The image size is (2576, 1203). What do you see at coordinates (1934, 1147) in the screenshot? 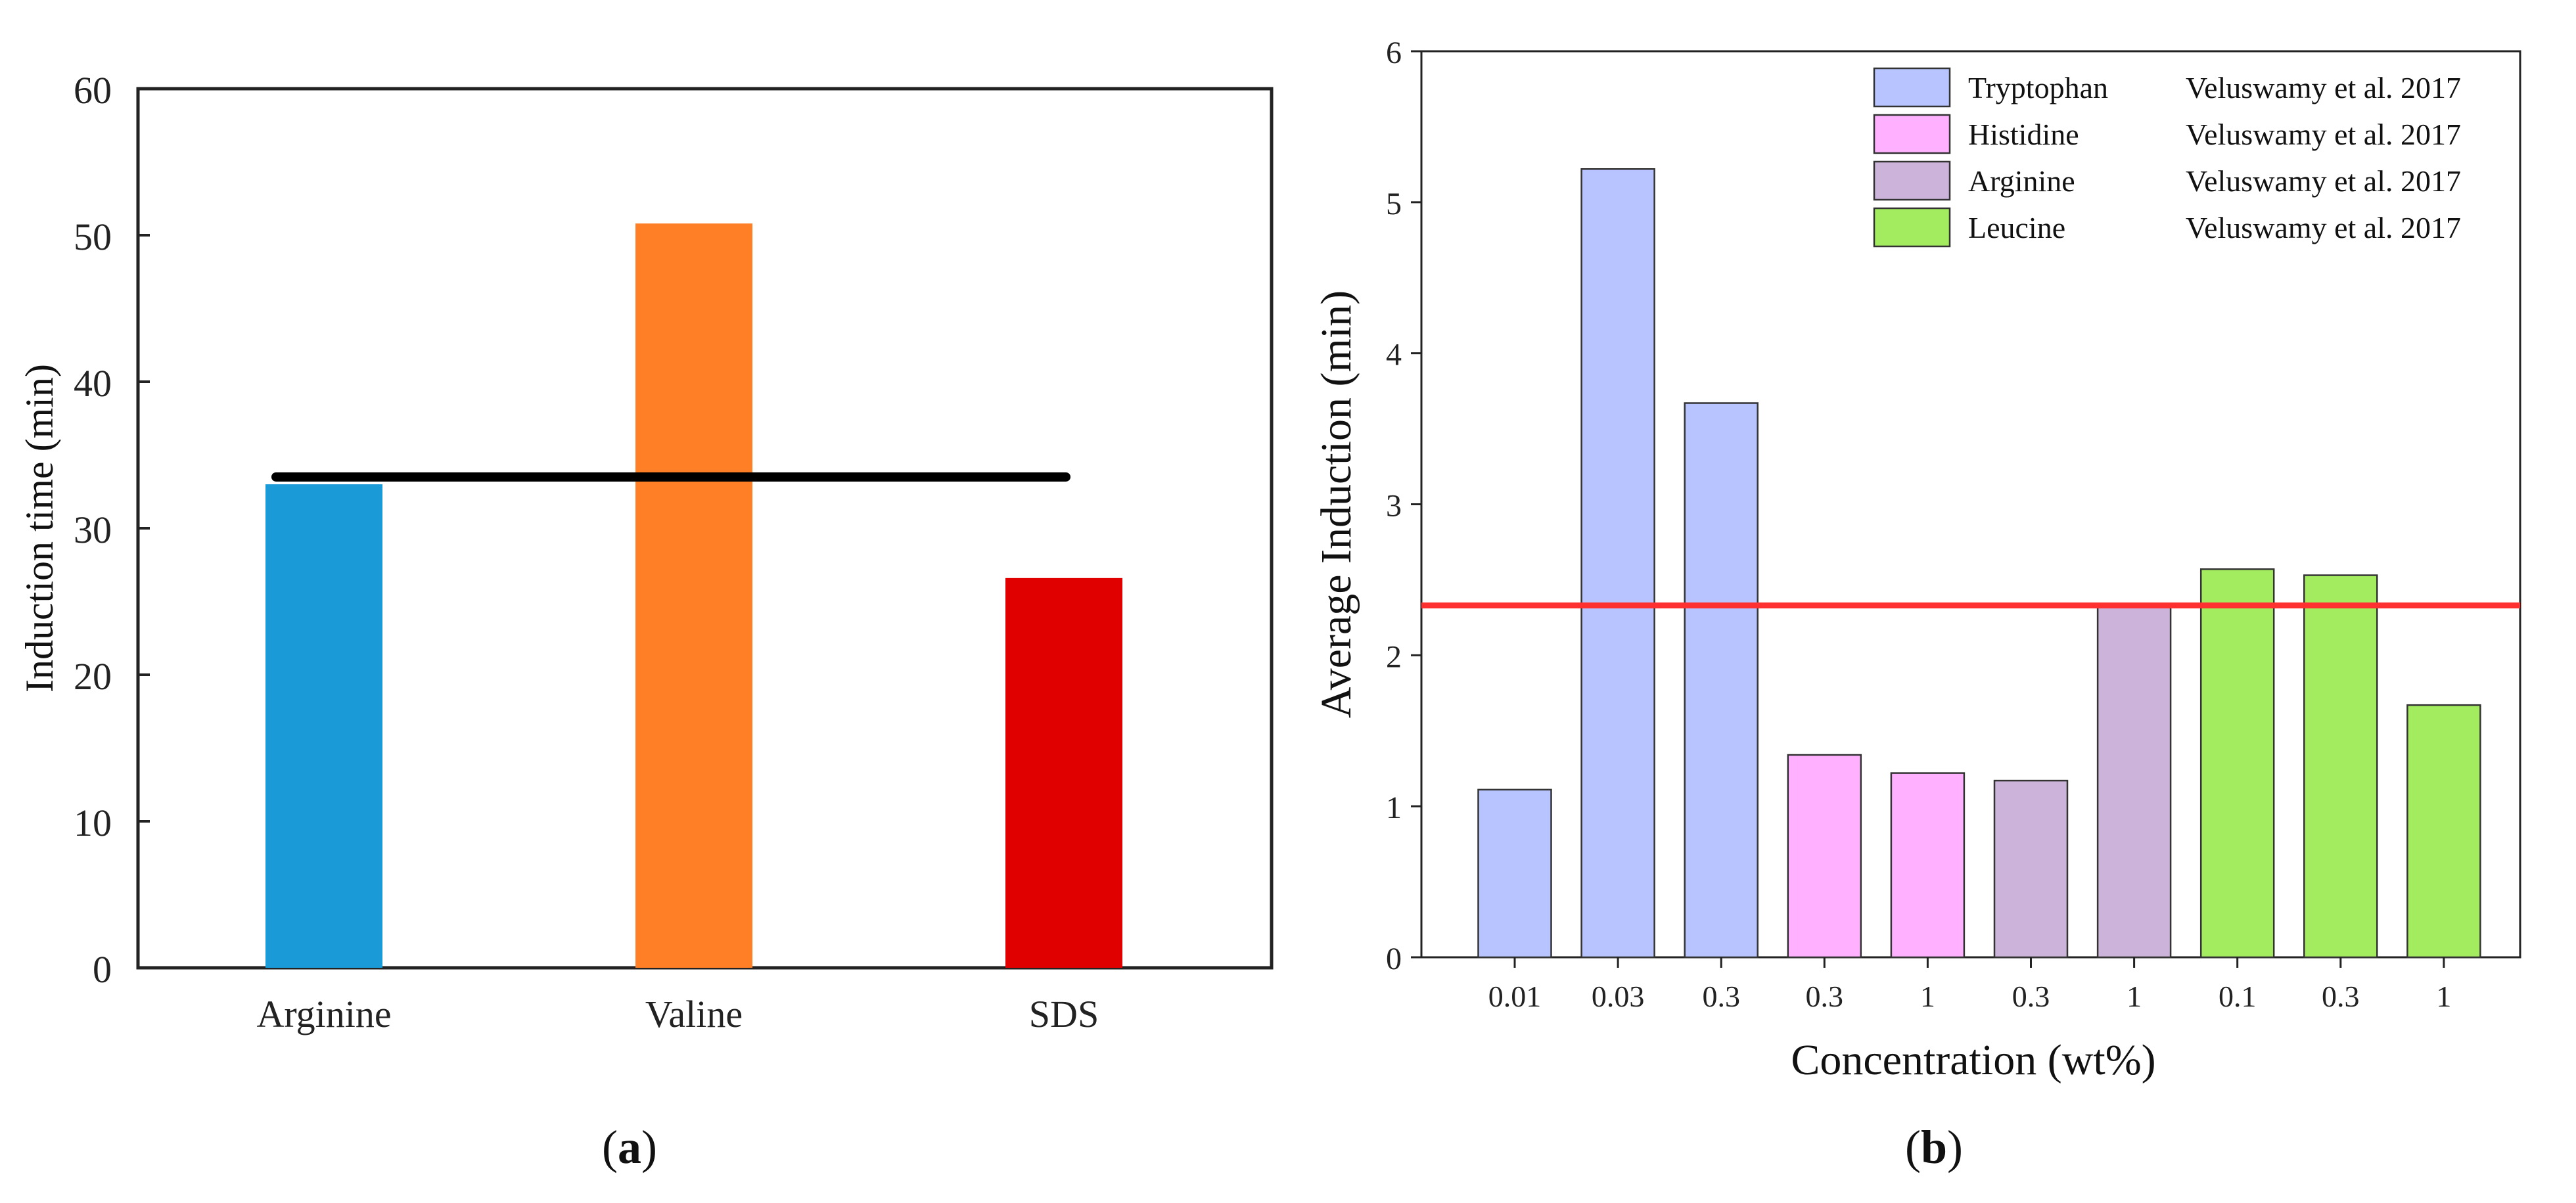
I see `panel-b-label: (b)` at bounding box center [1934, 1147].